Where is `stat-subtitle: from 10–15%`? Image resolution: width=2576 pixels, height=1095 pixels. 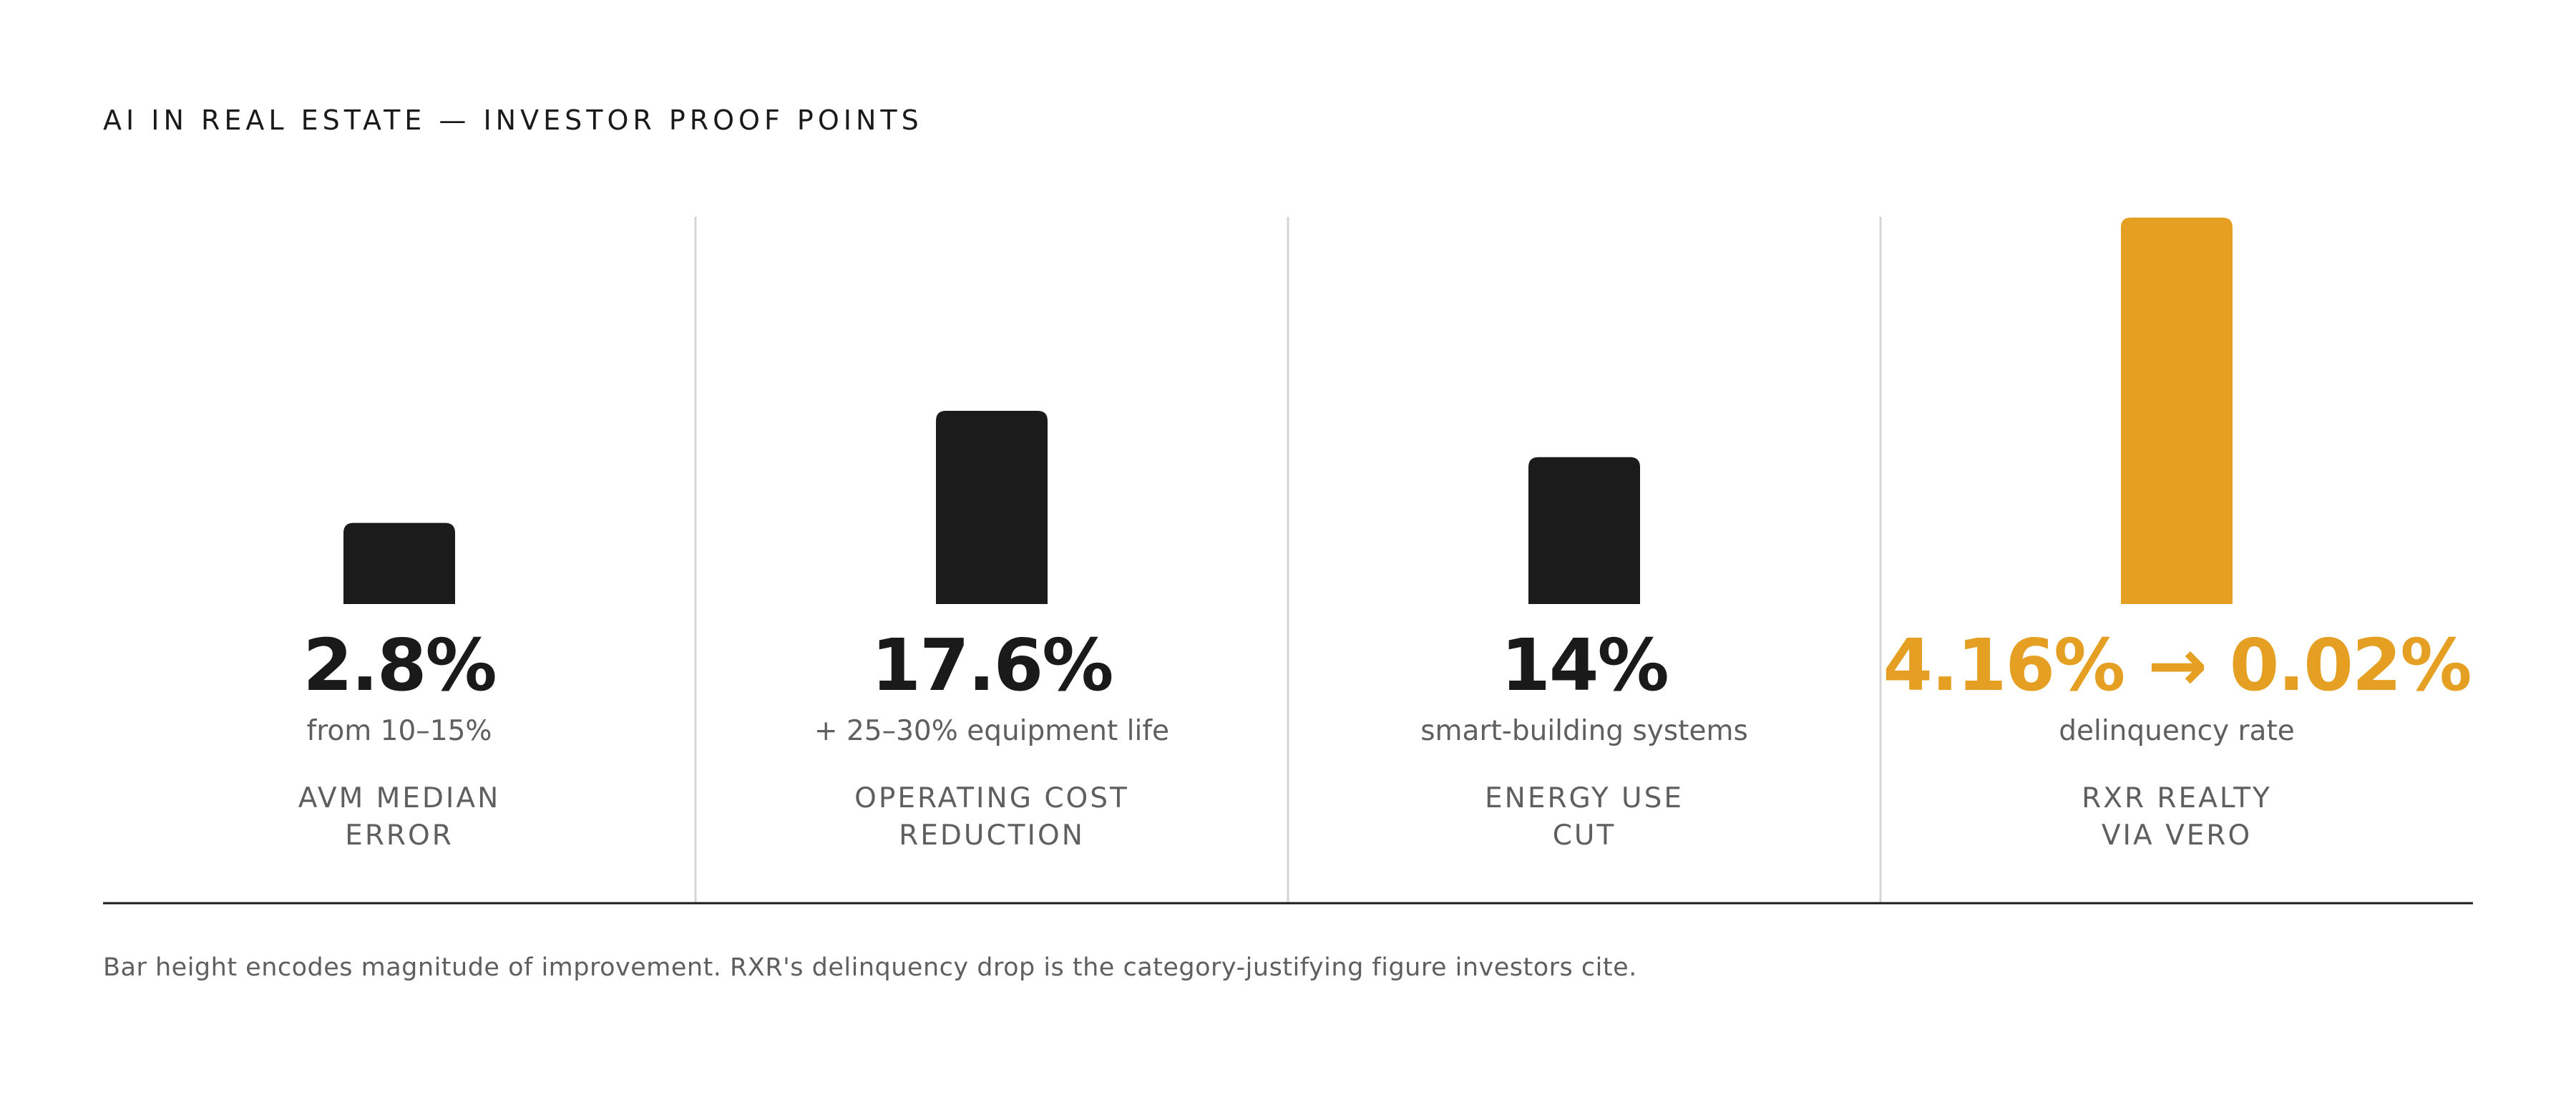 stat-subtitle: from 10–15% is located at coordinates (399, 731).